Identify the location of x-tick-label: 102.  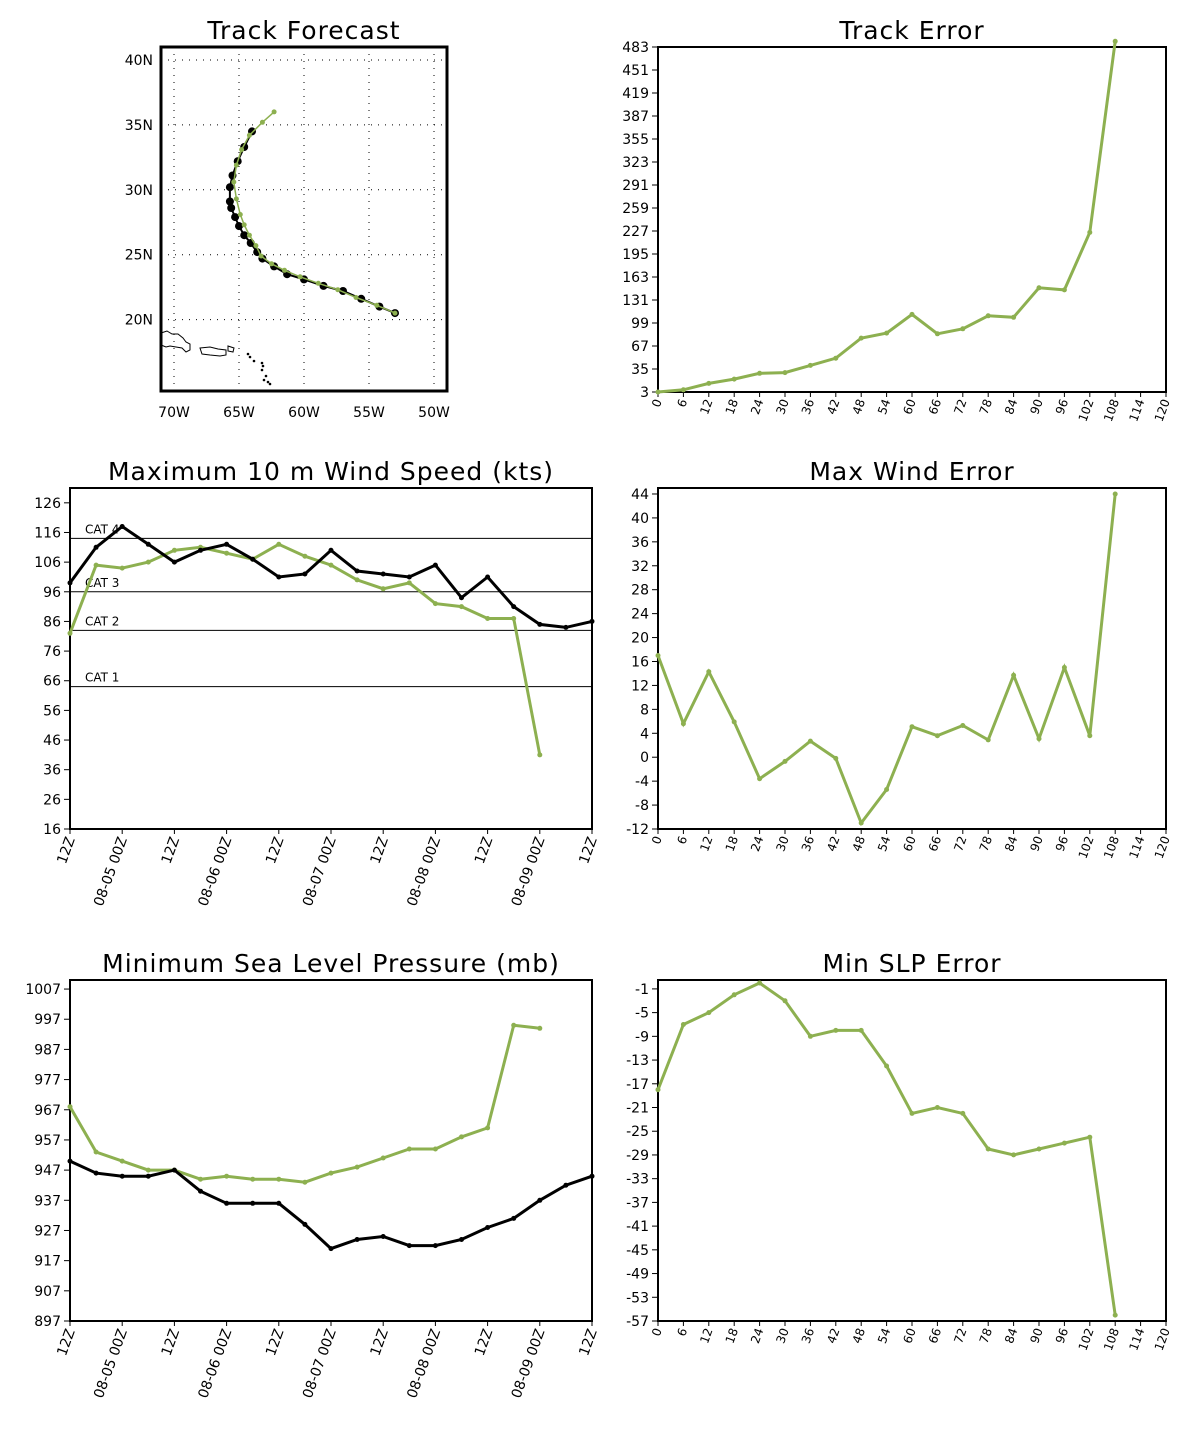
(1086, 410).